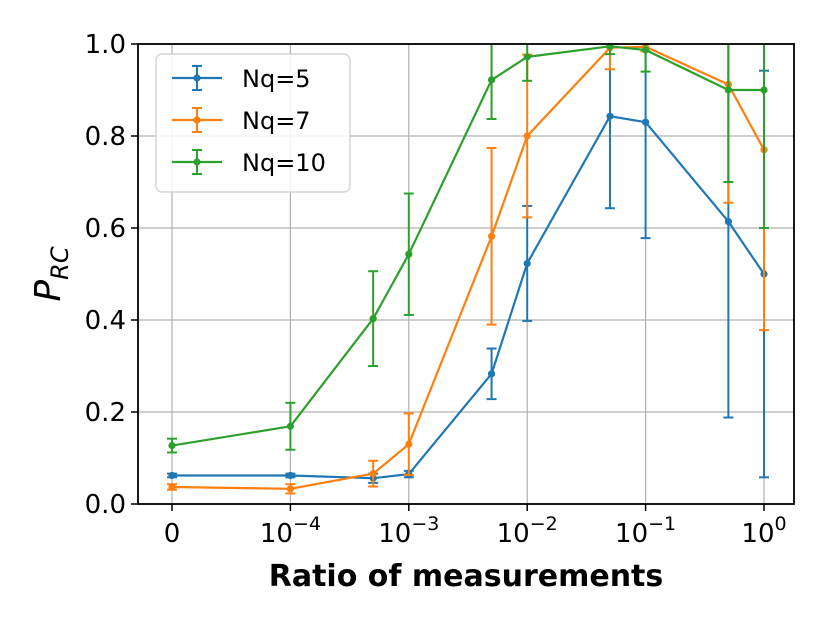 The height and width of the screenshot is (626, 830). What do you see at coordinates (645, 531) in the screenshot?
I see `x-tick-label: 10⁻¹` at bounding box center [645, 531].